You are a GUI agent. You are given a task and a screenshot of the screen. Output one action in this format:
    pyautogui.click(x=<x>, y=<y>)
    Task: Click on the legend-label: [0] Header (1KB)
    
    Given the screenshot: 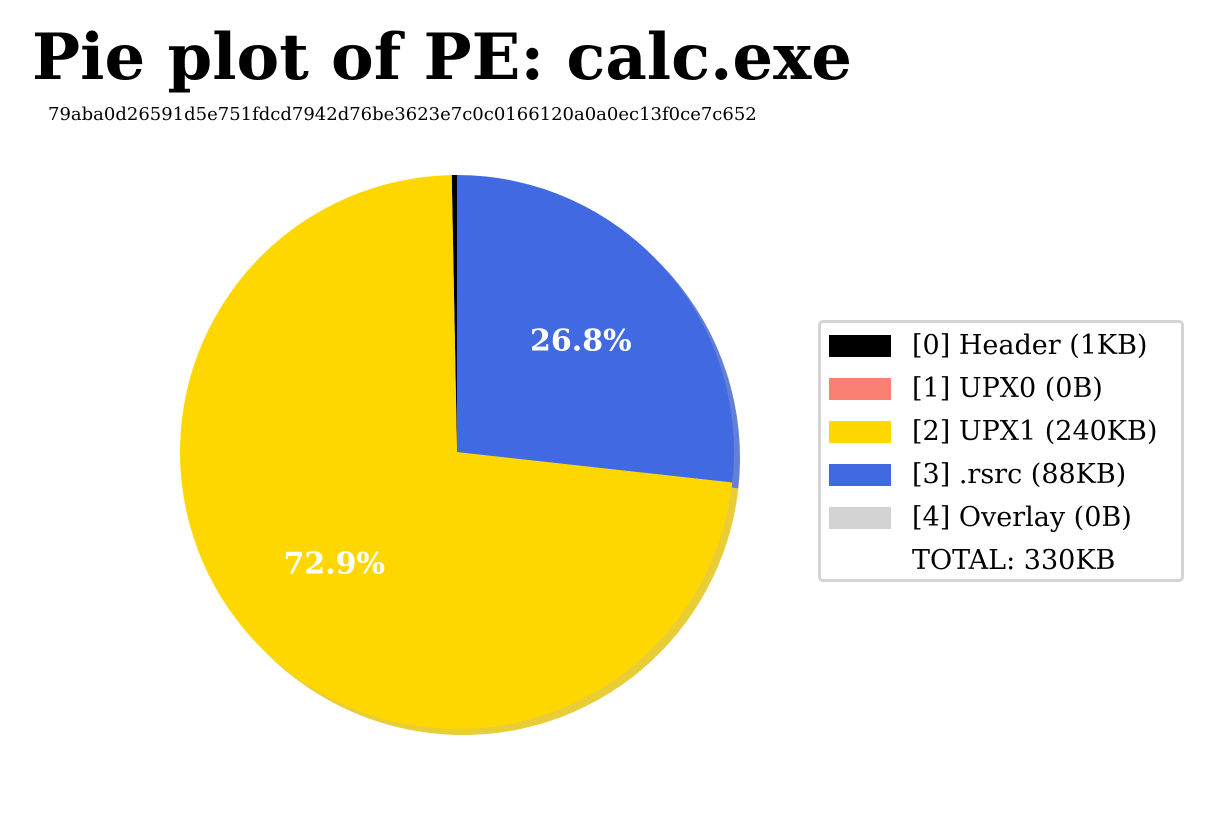 What is the action you would take?
    pyautogui.click(x=1030, y=345)
    